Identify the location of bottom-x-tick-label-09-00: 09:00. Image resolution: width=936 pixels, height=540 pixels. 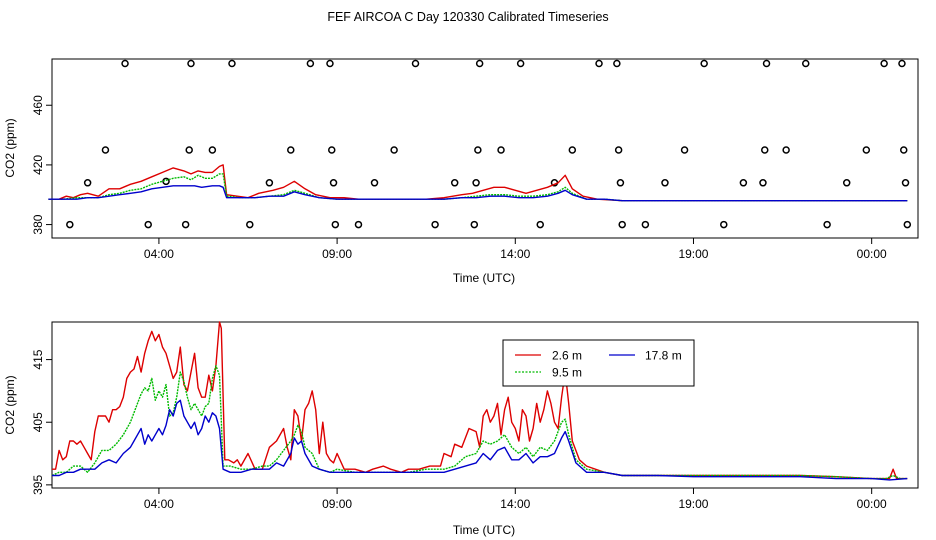
(337, 504).